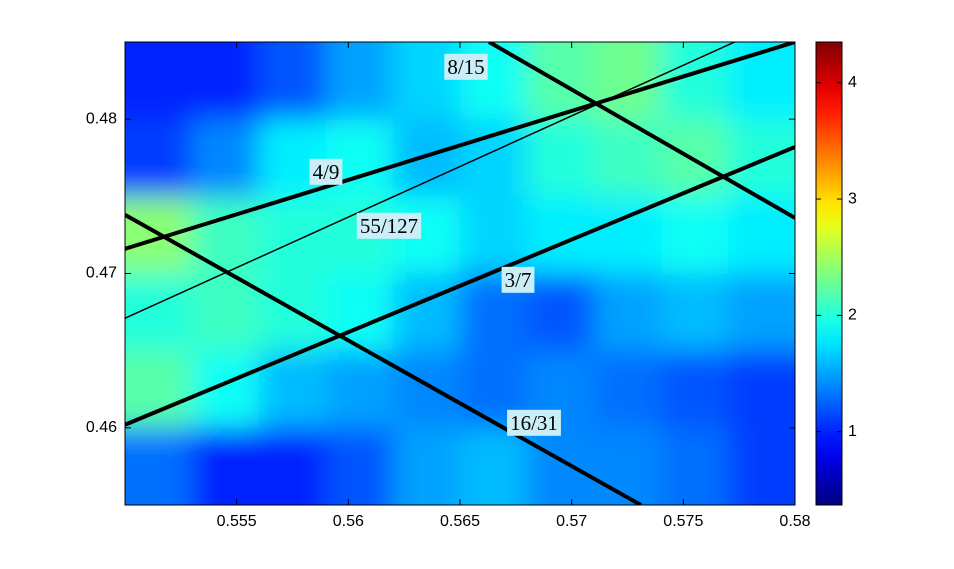 The width and height of the screenshot is (954, 569). Describe the element at coordinates (101, 273) in the screenshot. I see `y-tick-label: 0.47` at that location.